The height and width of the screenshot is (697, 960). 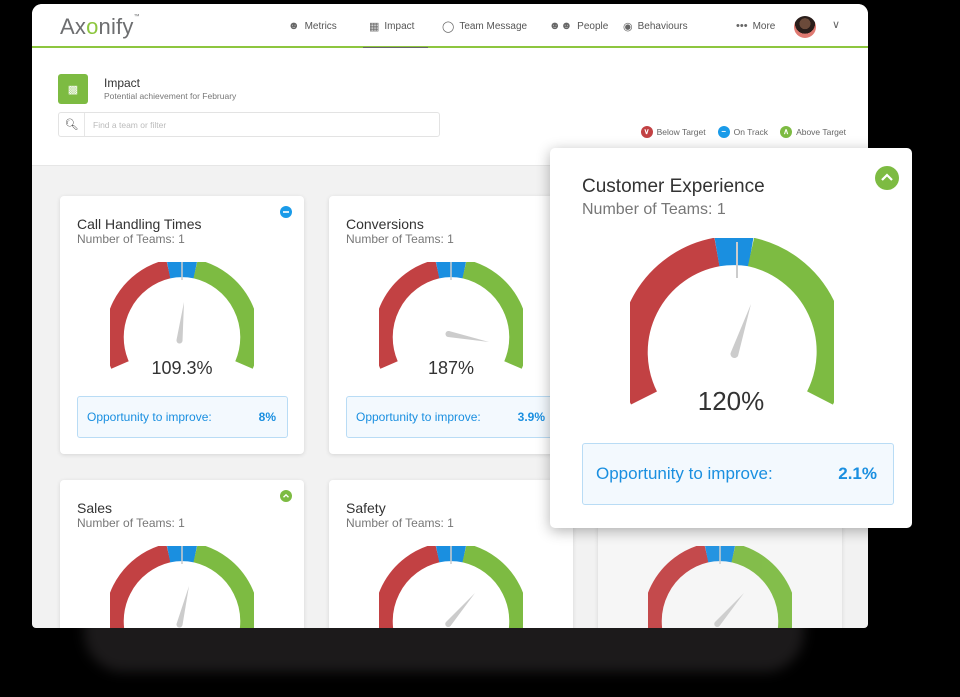 What do you see at coordinates (805, 27) in the screenshot?
I see `user-avatar` at bounding box center [805, 27].